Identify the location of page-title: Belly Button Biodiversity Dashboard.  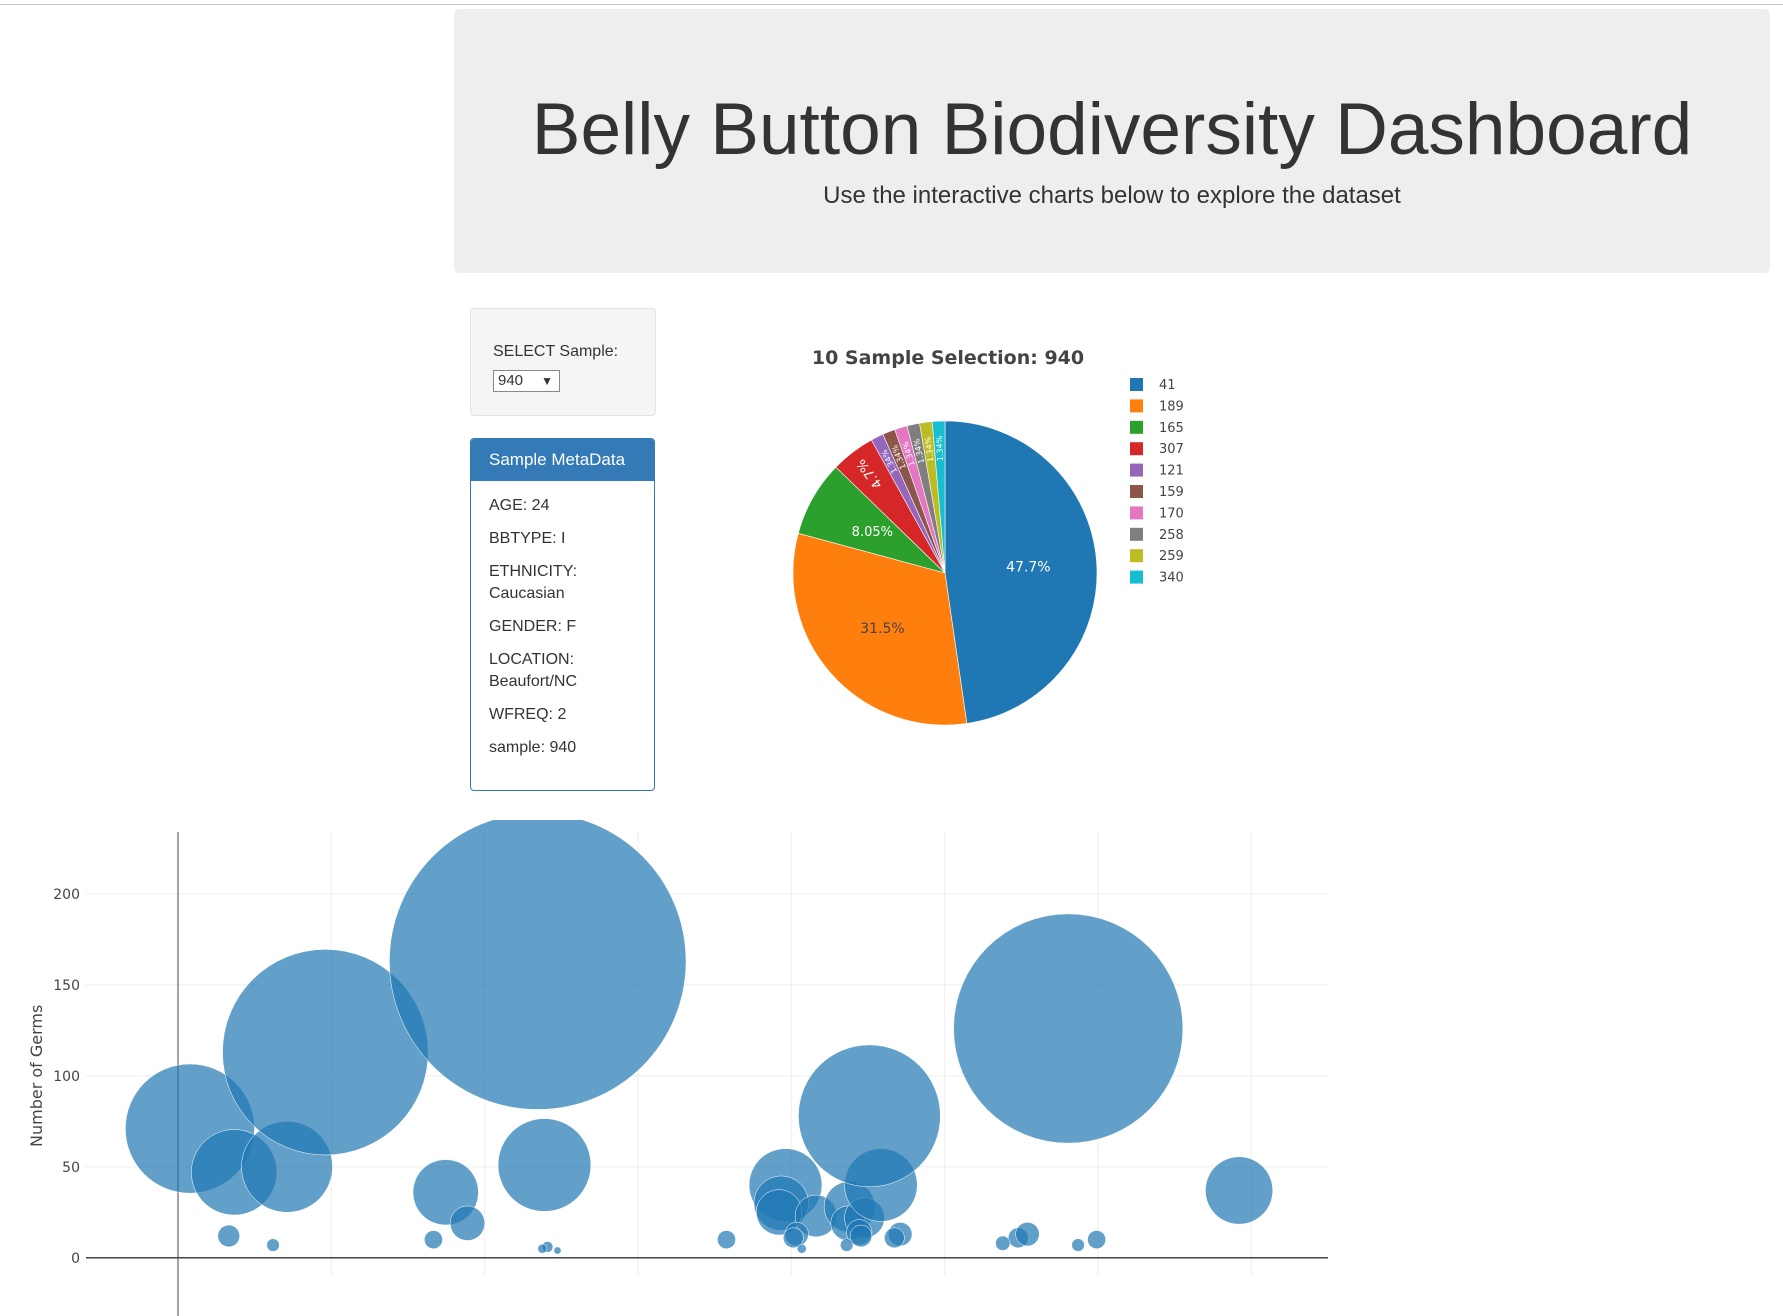
(1112, 129).